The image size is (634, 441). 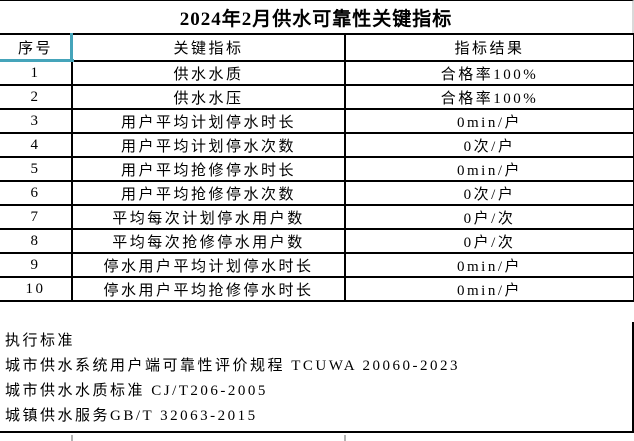 I want to click on cell-text: 供水水压, so click(x=208, y=98).